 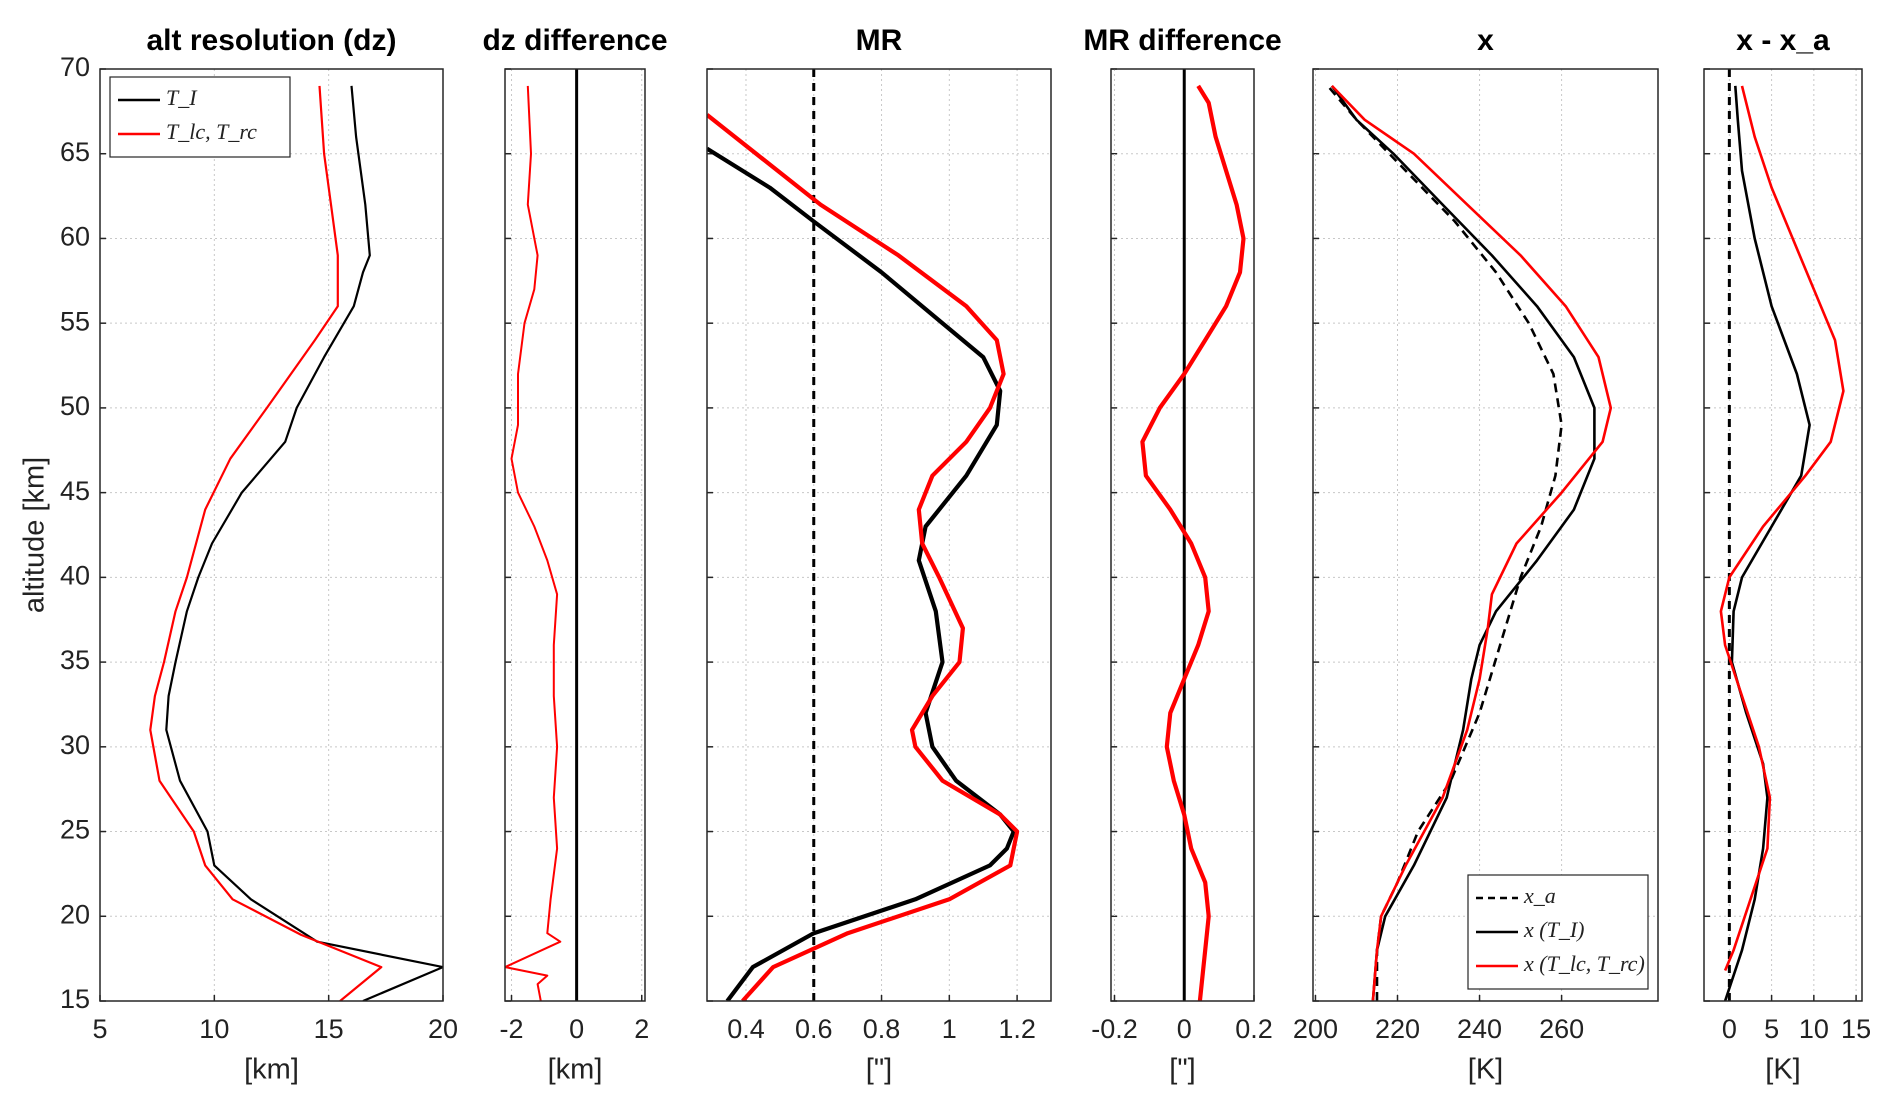 I want to click on y-tick-label: 70, so click(x=75, y=67).